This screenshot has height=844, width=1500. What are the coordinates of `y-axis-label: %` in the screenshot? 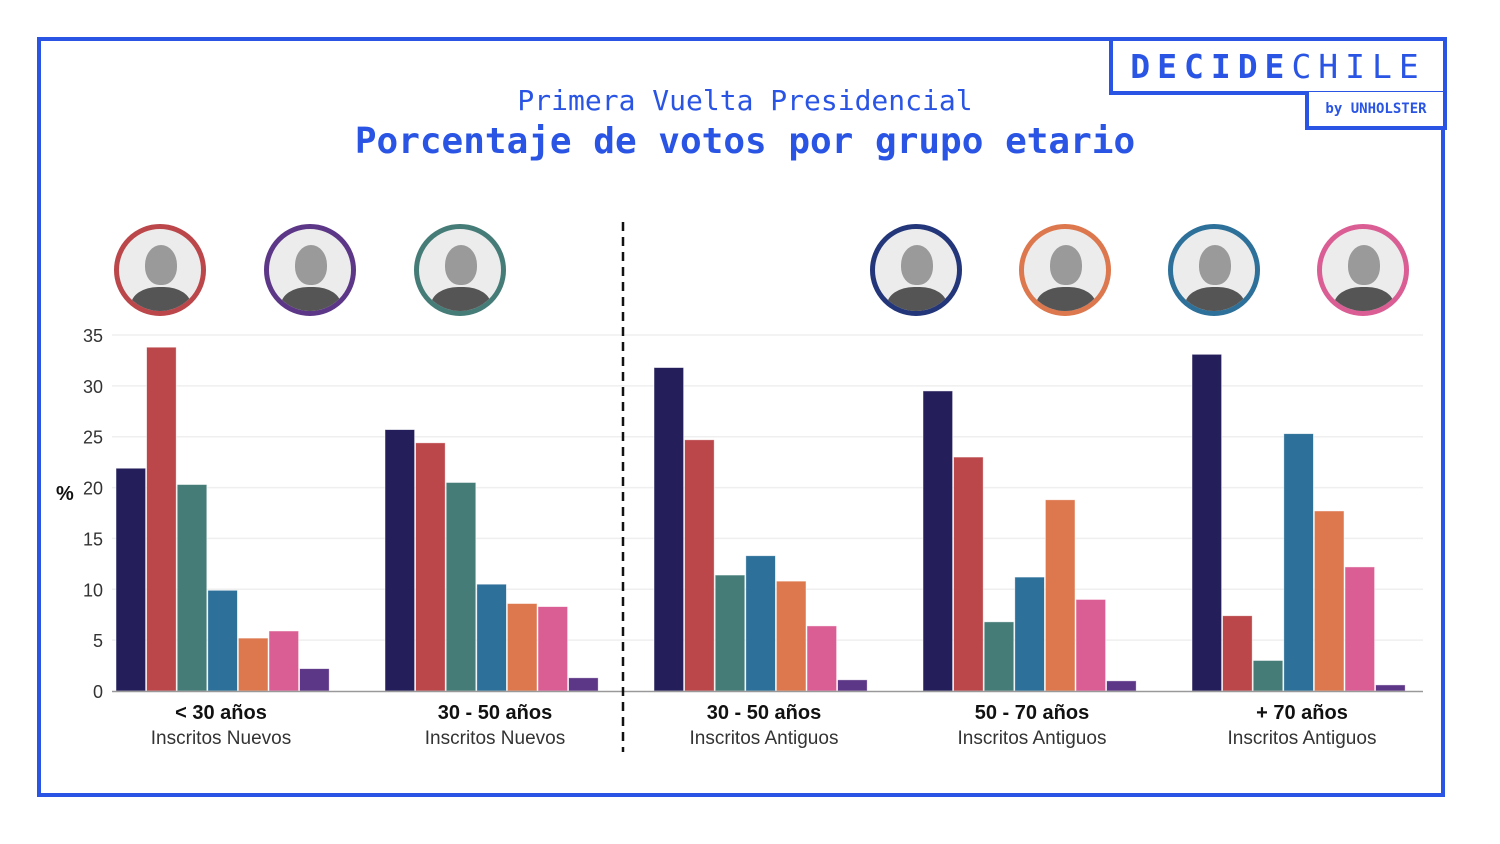 It's located at (65, 494).